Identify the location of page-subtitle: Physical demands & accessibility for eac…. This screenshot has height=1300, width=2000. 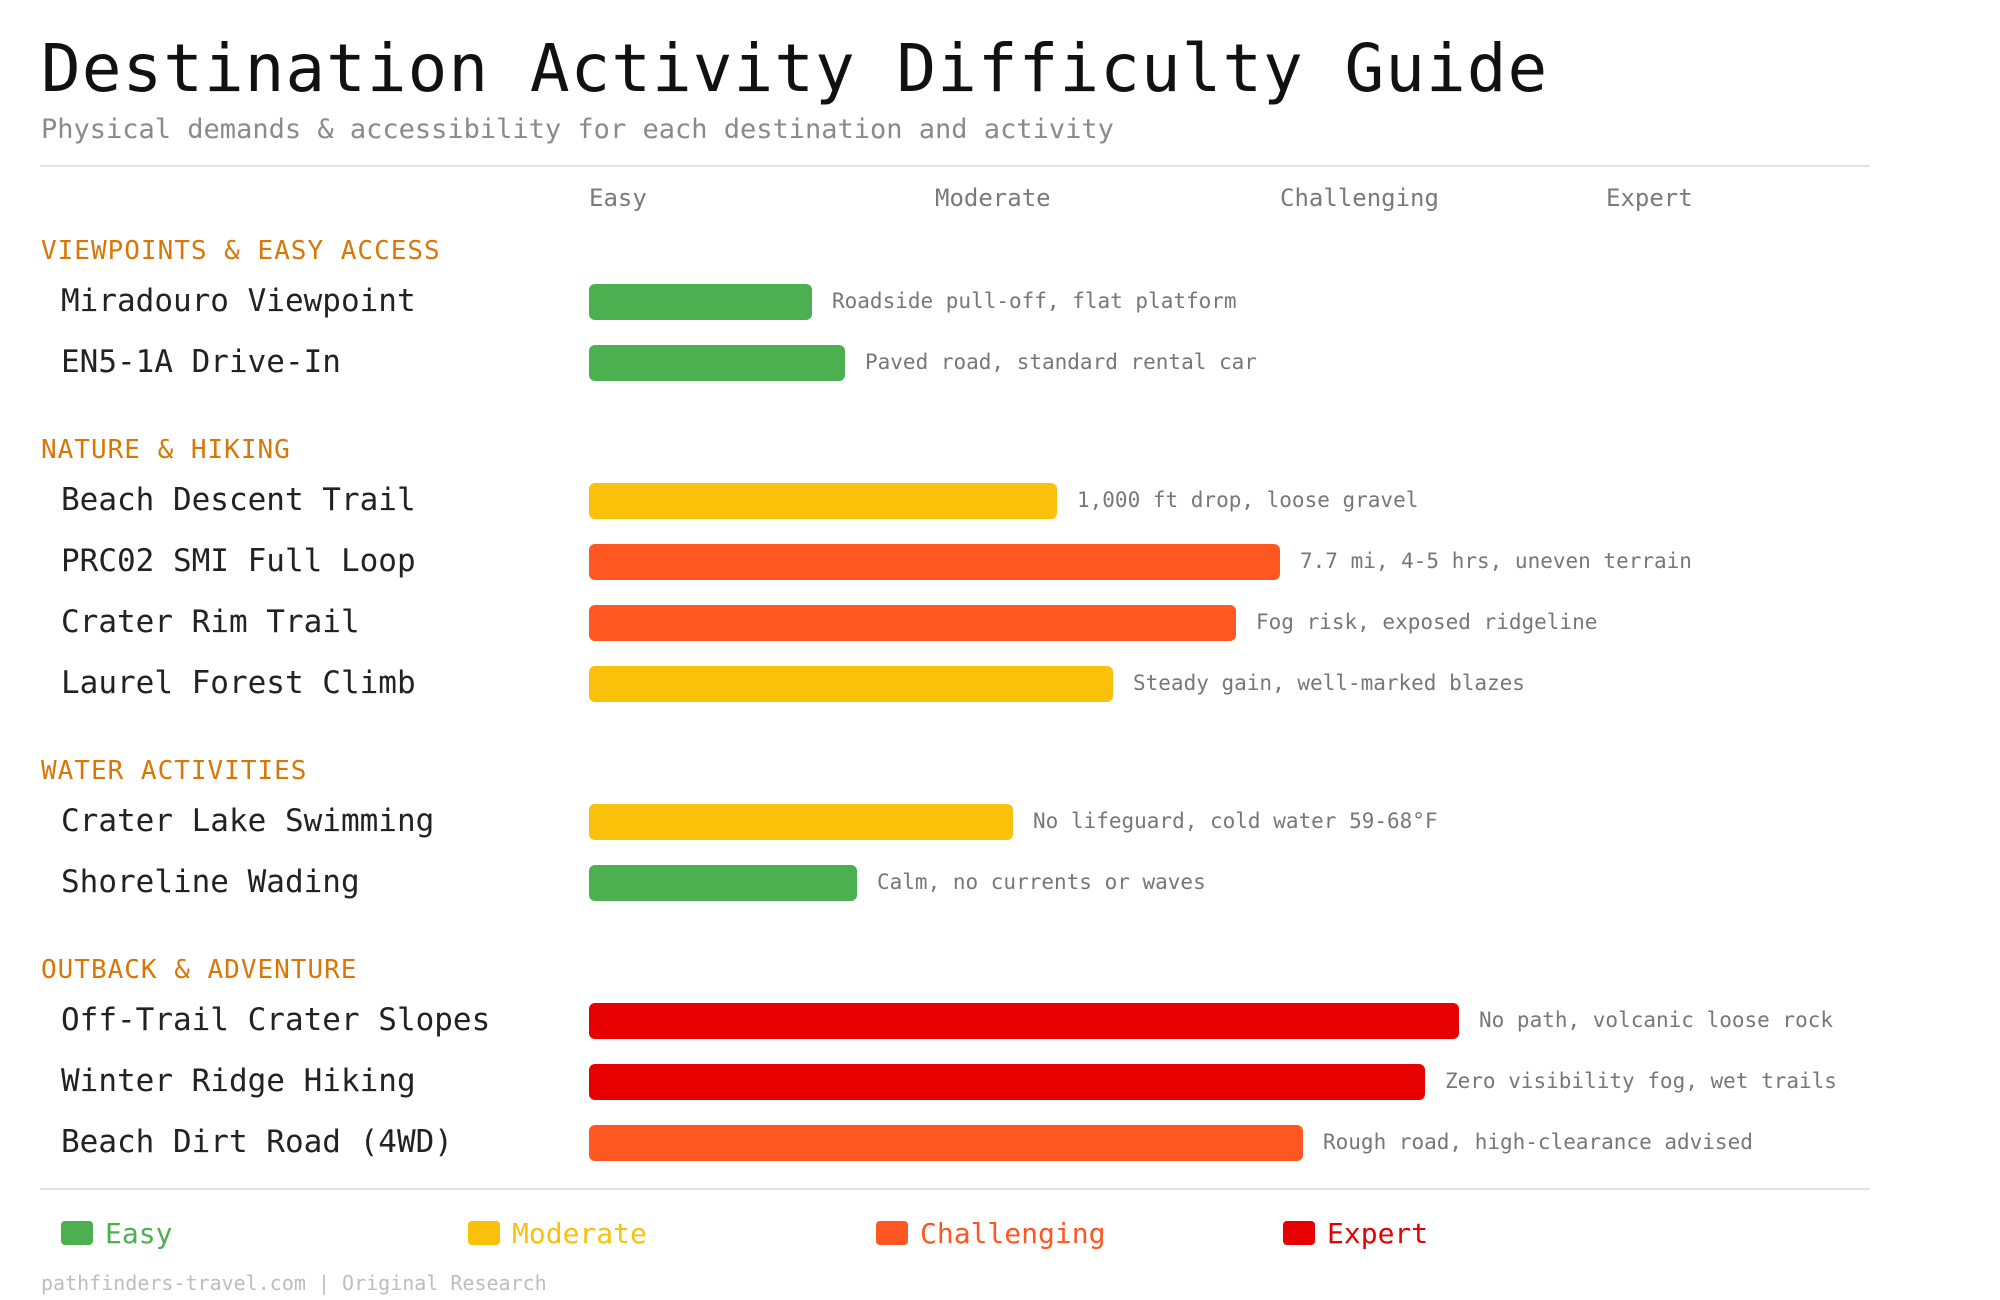
(577, 129).